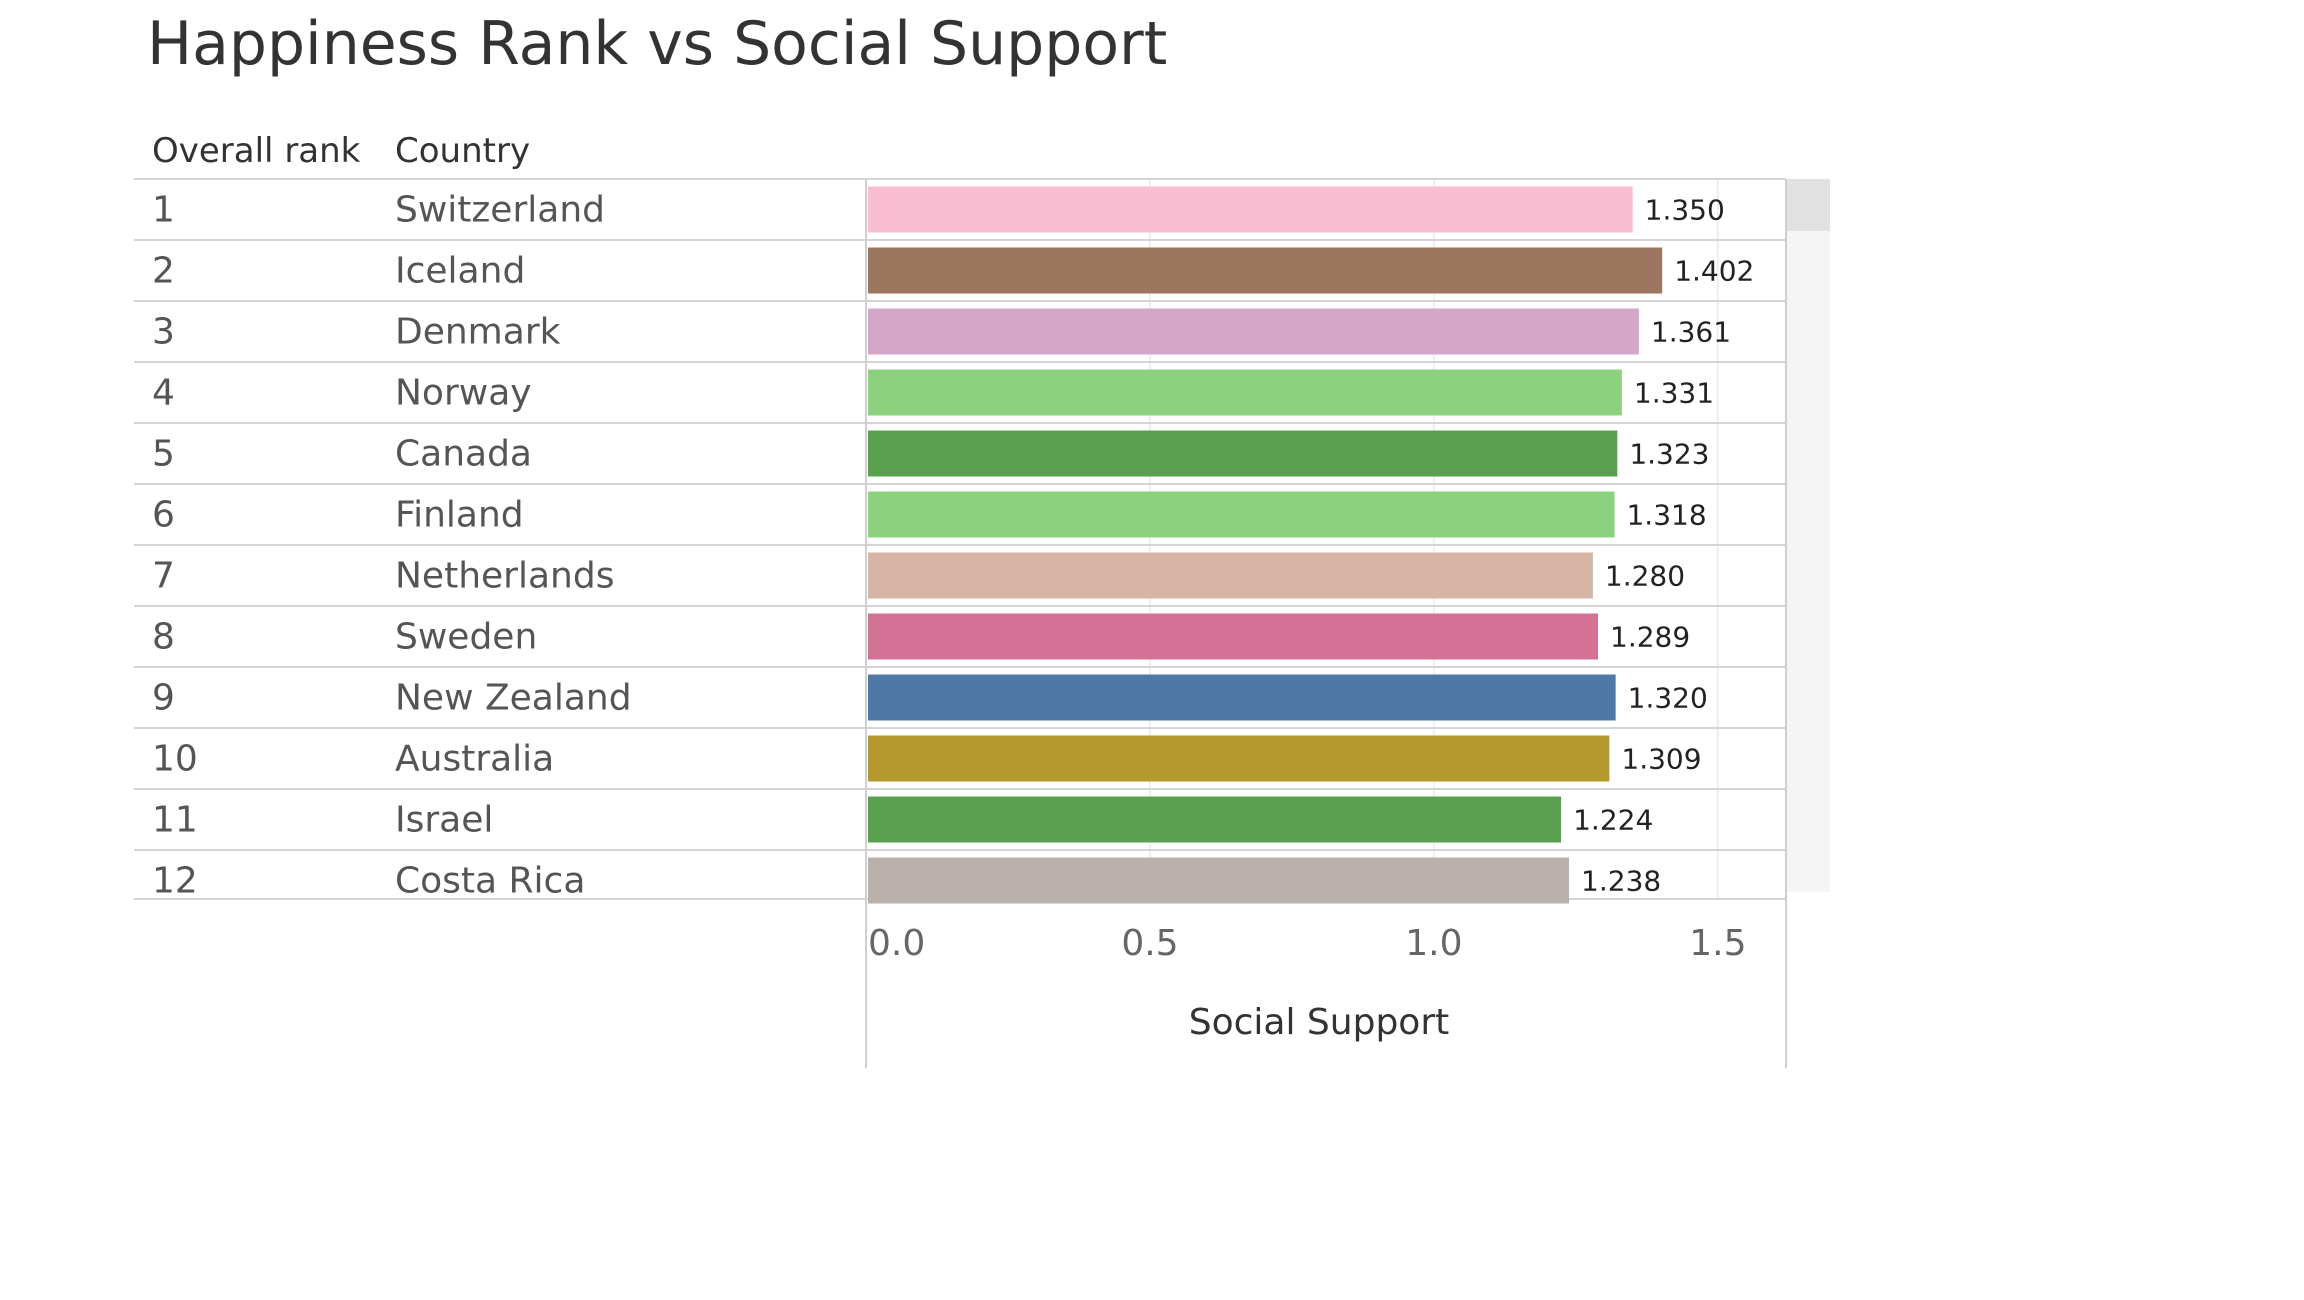  What do you see at coordinates (490, 881) in the screenshot?
I see `country-label: Costa Rica` at bounding box center [490, 881].